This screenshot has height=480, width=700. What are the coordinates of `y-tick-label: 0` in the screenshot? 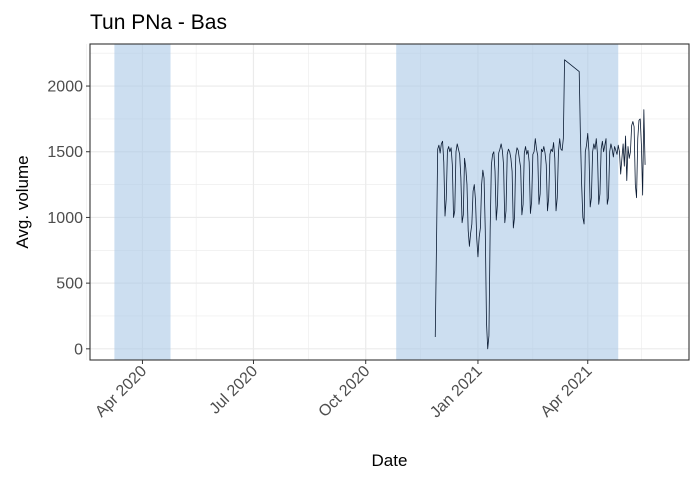 It's located at (78, 349).